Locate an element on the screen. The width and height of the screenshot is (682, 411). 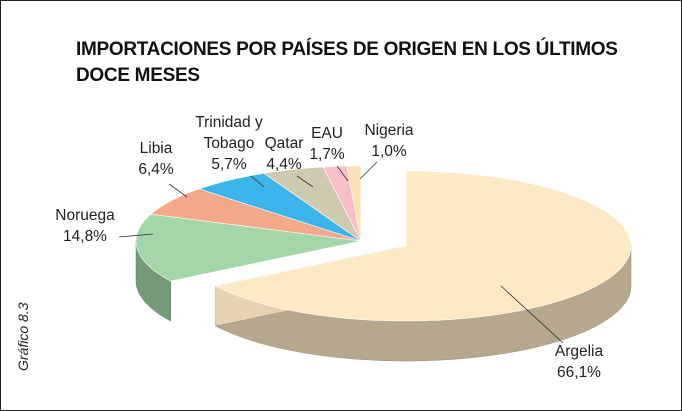
slice-label: EAU 1,7% is located at coordinates (326, 144).